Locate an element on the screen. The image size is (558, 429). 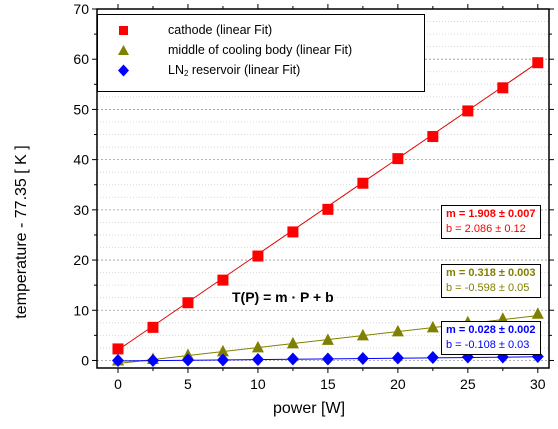
y-tick-label: 60 is located at coordinates (81, 59).